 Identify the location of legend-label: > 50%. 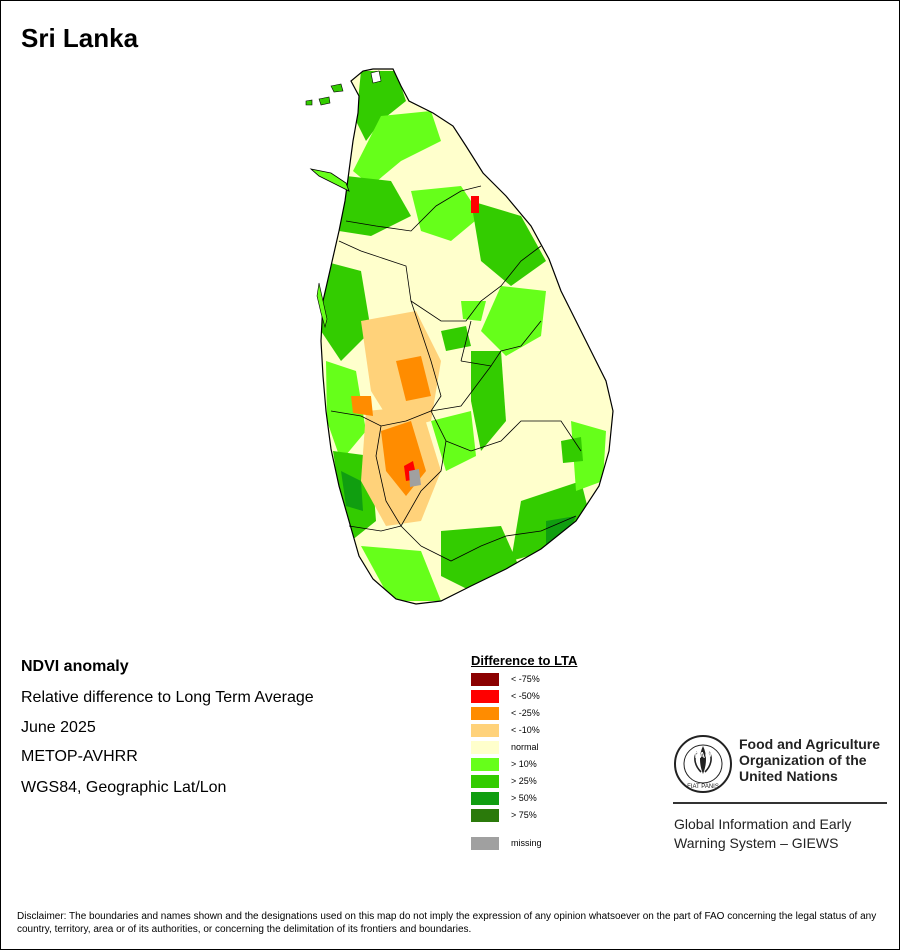
(524, 798).